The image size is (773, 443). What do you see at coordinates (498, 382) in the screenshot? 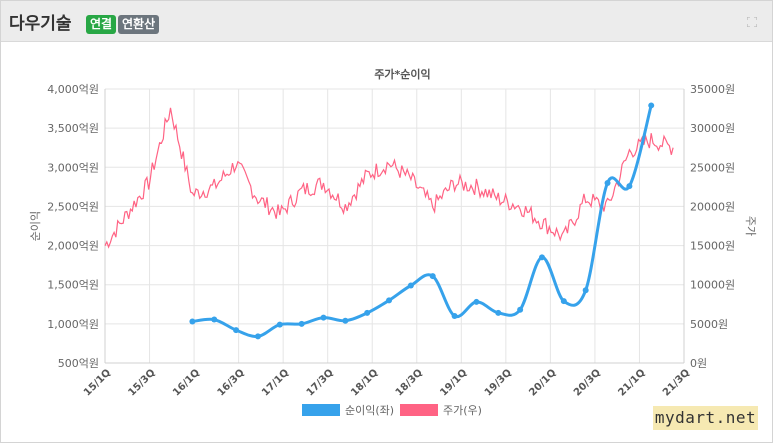
I see `x-tick-label: 19/3Q` at bounding box center [498, 382].